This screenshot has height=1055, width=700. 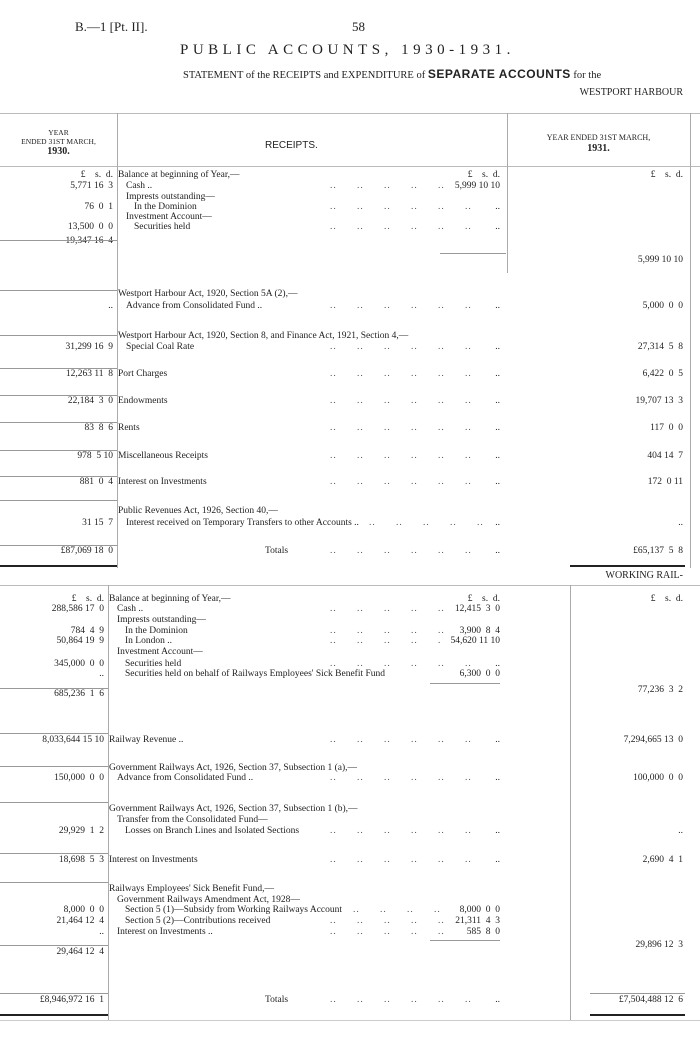 I want to click on amount-previous-year: 50,864 19 9, so click(x=80, y=641).